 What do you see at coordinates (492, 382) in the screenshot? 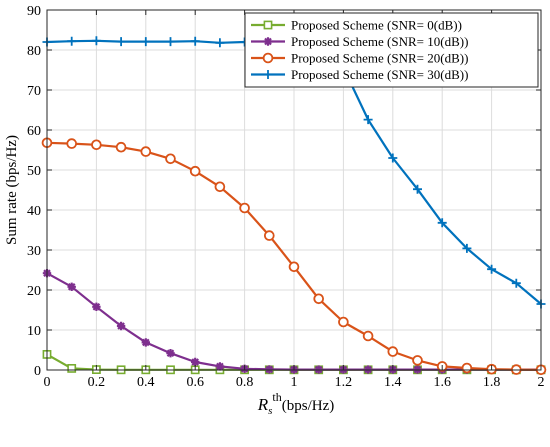
I see `x-tick-label: 1.8` at bounding box center [492, 382].